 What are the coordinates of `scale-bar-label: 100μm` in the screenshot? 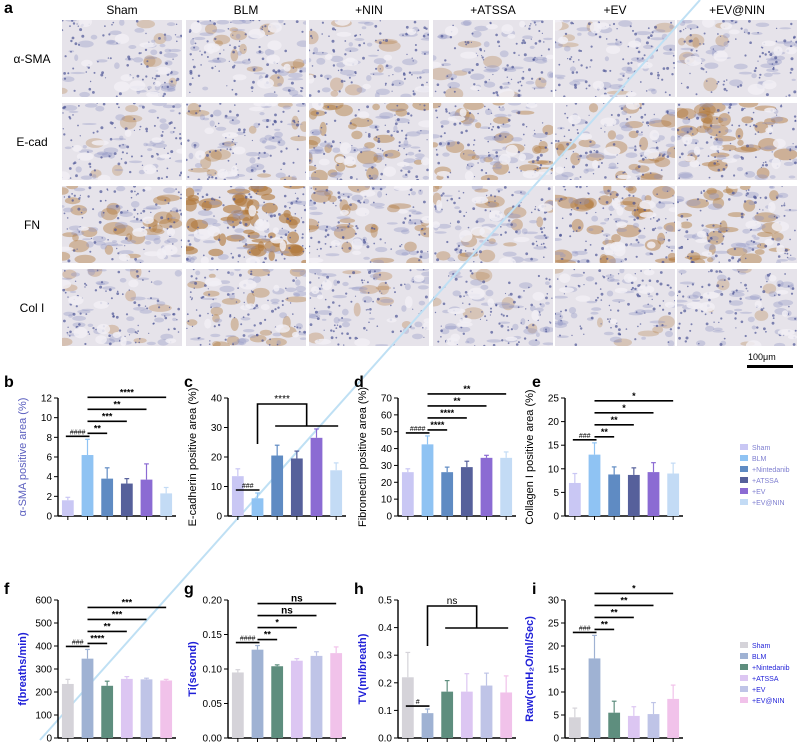 It's located at (762, 357).